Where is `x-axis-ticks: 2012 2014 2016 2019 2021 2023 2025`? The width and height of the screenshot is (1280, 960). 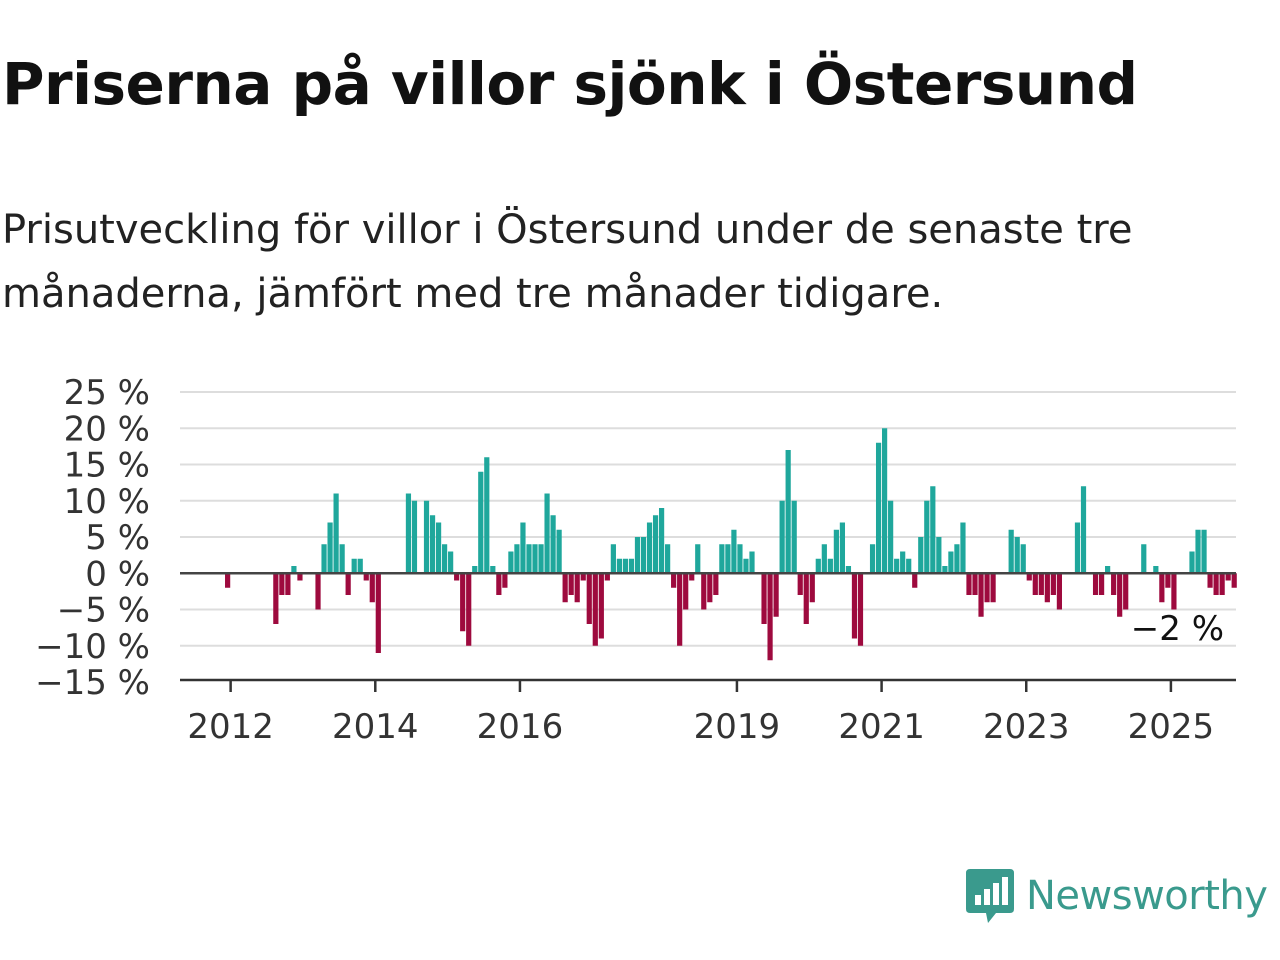
x-axis-ticks: 2012 2014 2016 2019 2021 2023 2025 is located at coordinates (700, 713).